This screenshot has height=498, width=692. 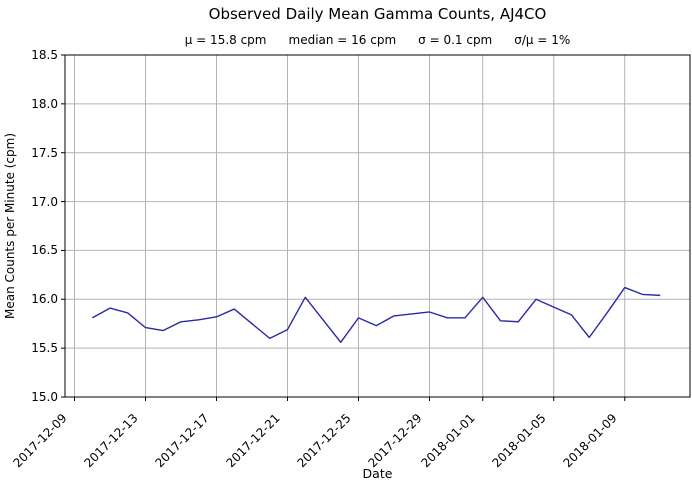 What do you see at coordinates (44, 103) in the screenshot?
I see `y-tick-label: 18.0` at bounding box center [44, 103].